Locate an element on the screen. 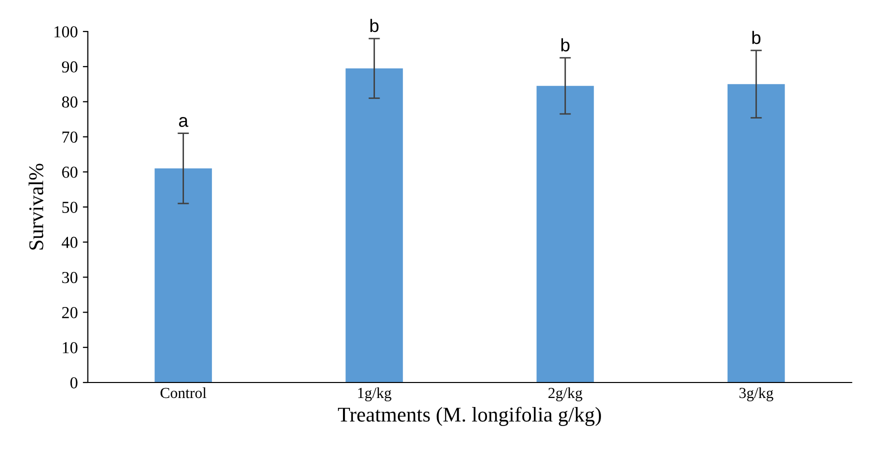 This screenshot has height=450, width=878. y-tick-label: 30 is located at coordinates (70, 278).